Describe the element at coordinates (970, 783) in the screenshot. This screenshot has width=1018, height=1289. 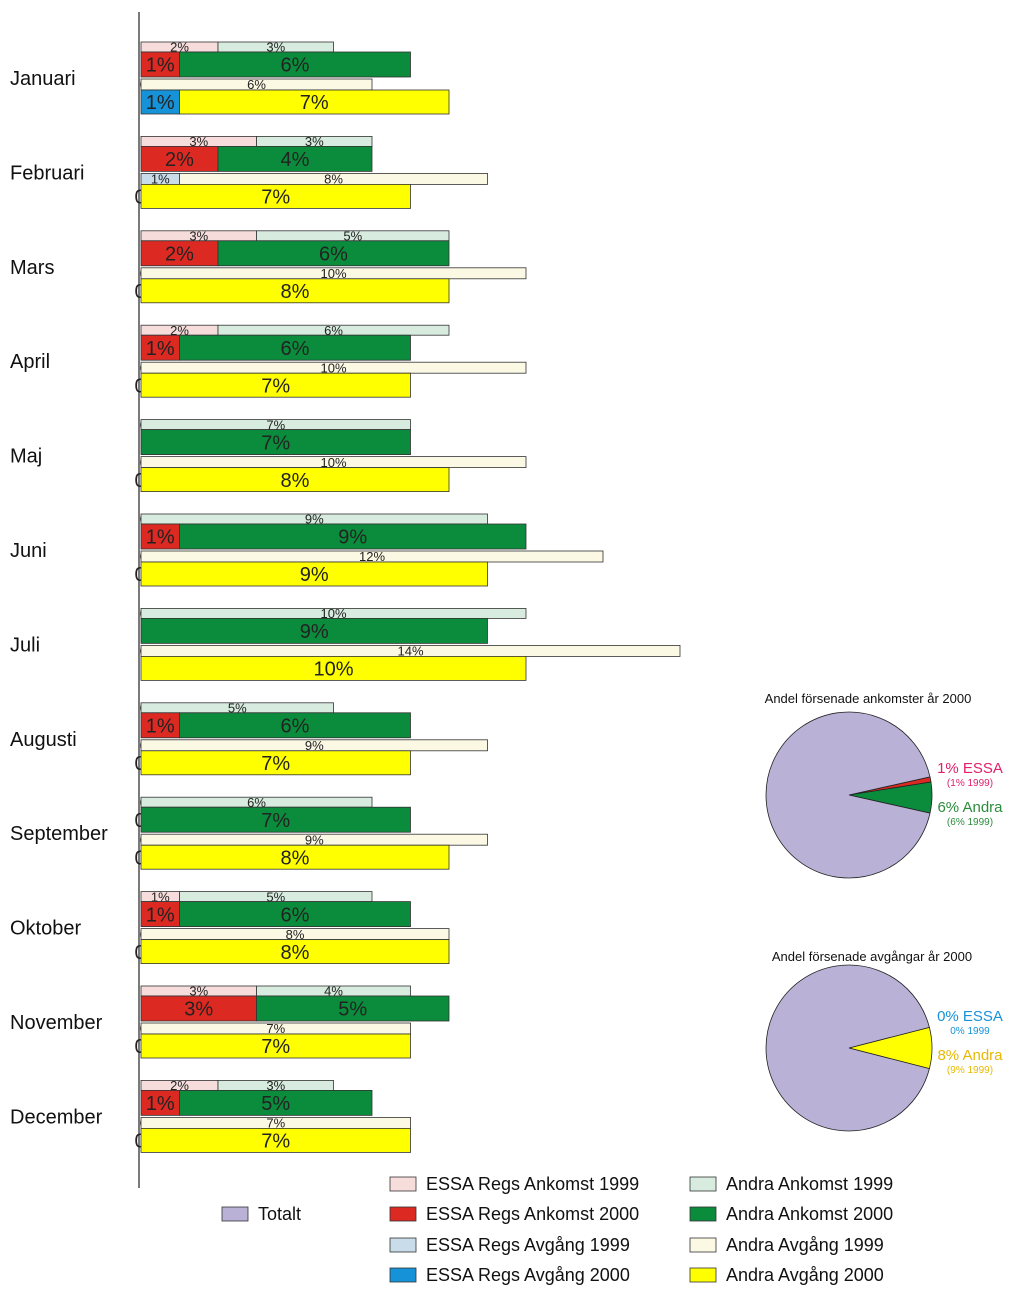
I see `pie-sublabel-essa: (1% 1999)` at that location.